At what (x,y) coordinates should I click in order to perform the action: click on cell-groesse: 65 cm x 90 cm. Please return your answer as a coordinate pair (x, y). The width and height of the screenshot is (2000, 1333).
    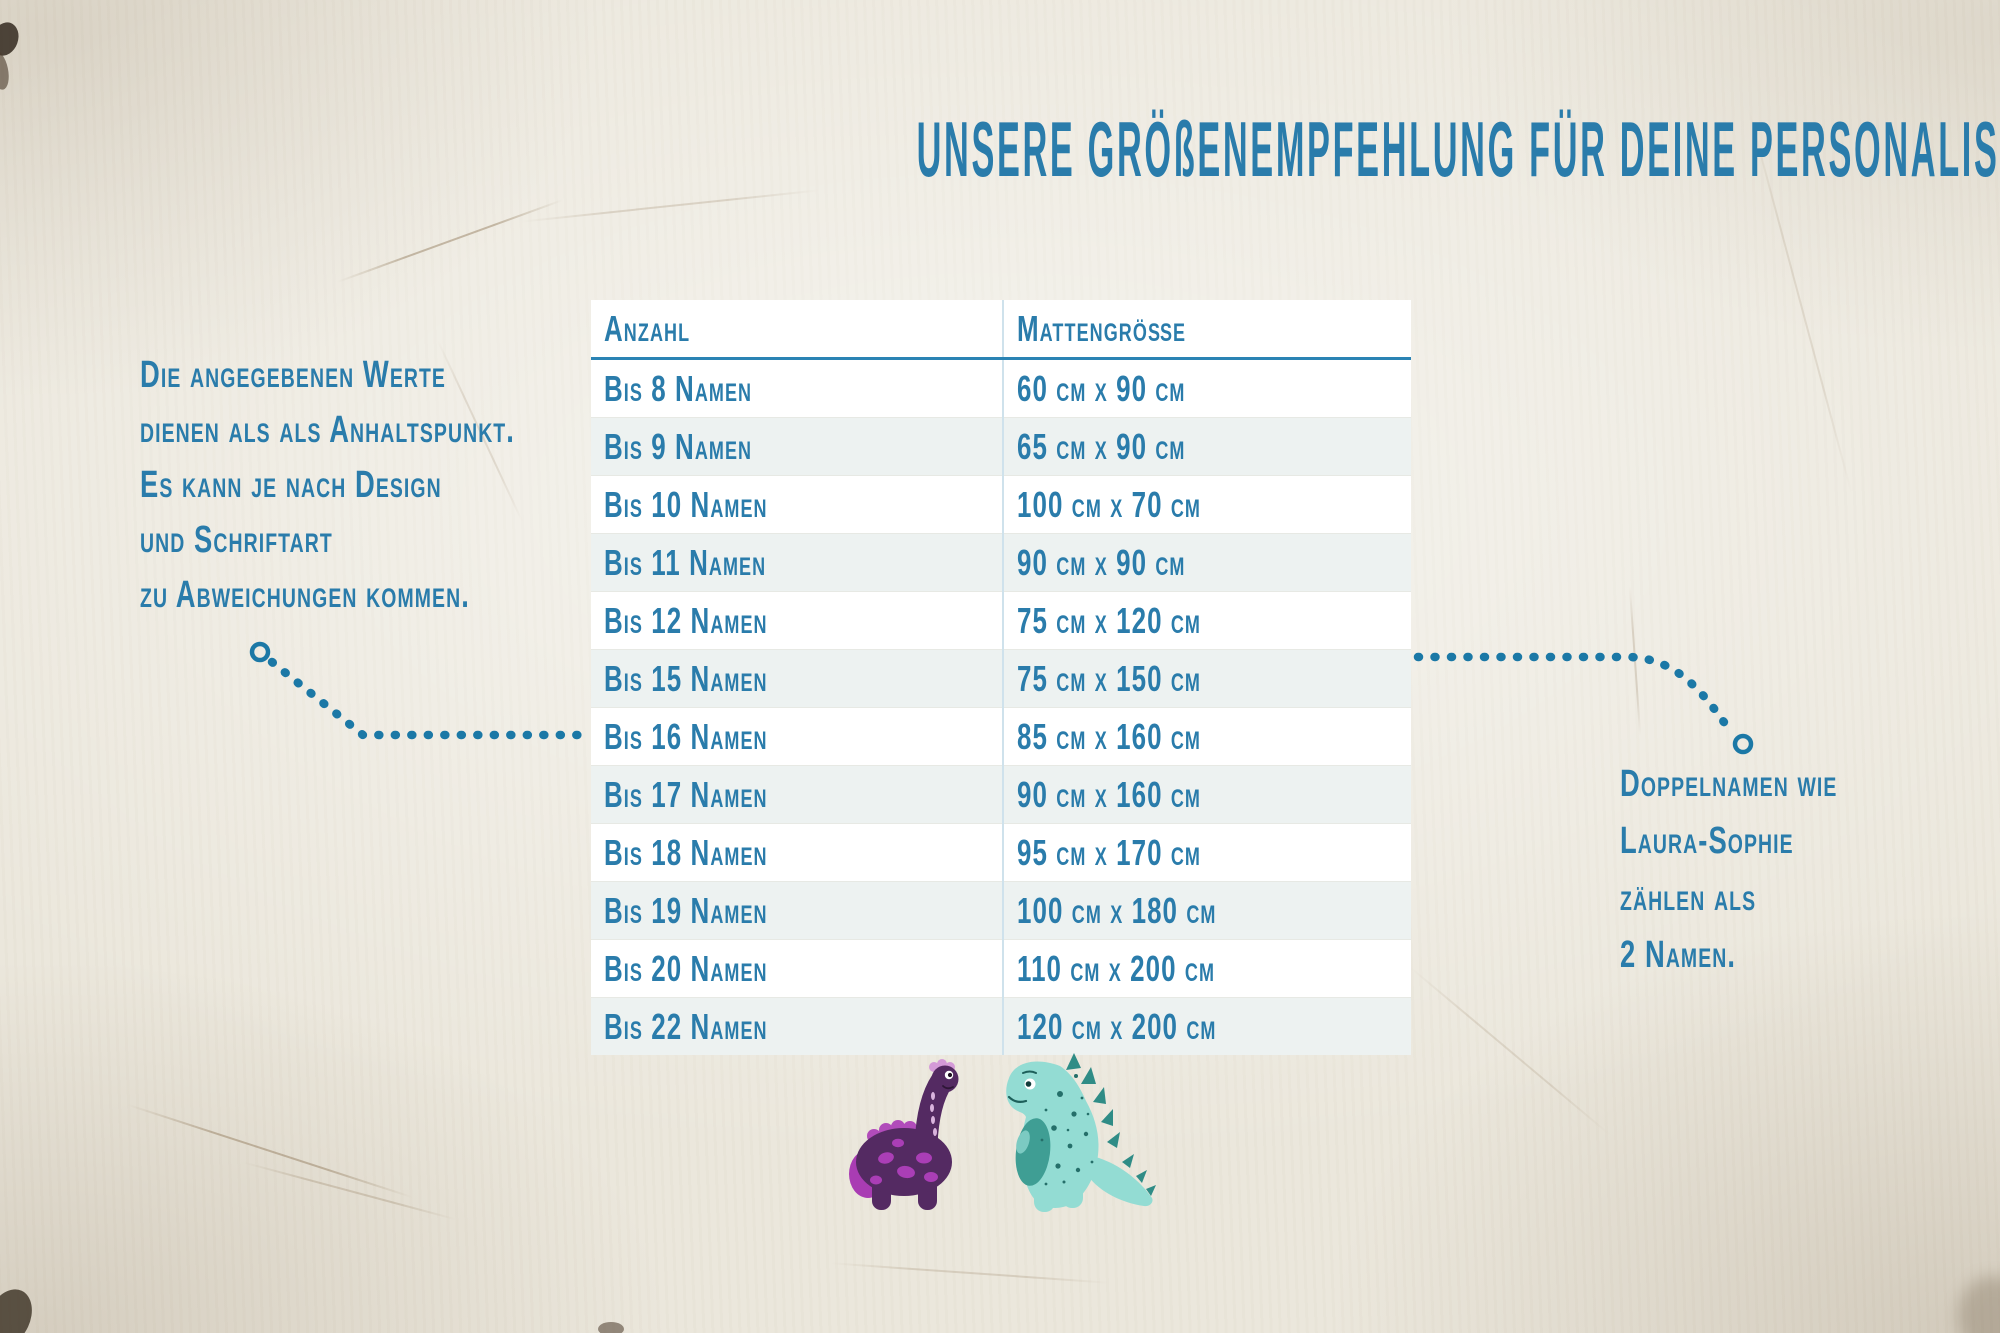
    Looking at the image, I should click on (1206, 446).